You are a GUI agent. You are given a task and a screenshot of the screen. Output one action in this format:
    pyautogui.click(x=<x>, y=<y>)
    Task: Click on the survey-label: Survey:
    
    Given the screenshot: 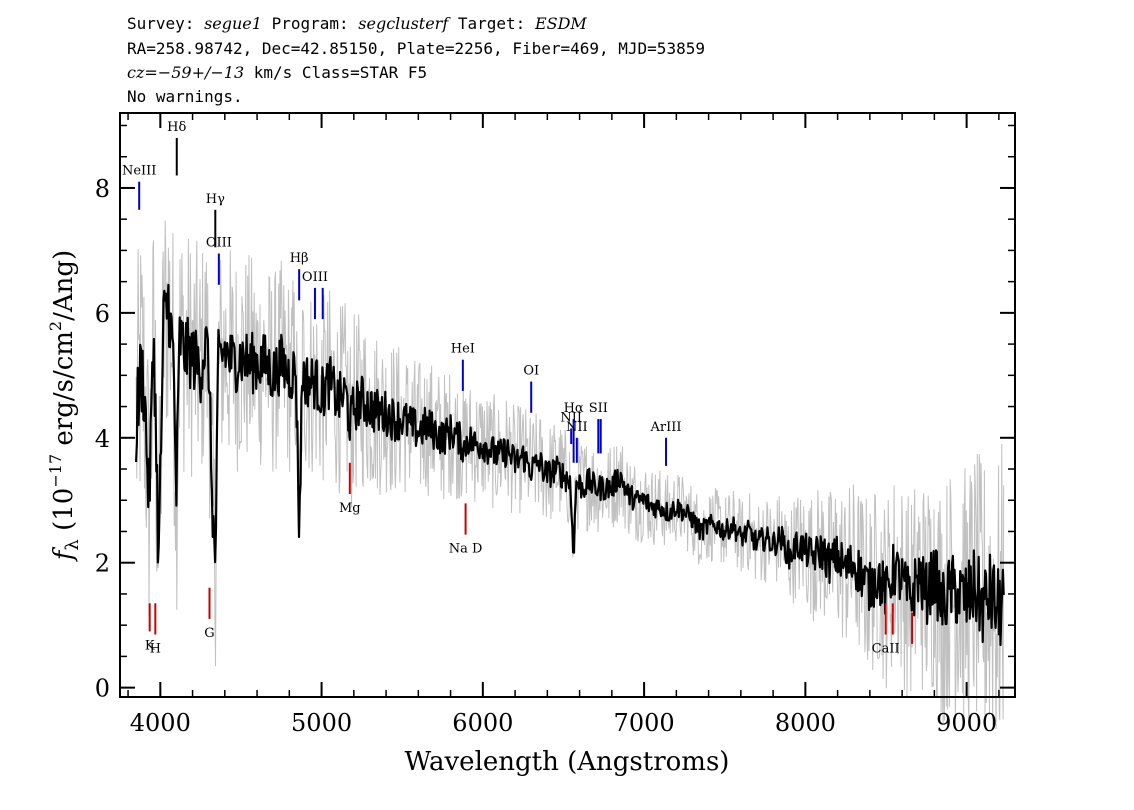 What is the action you would take?
    pyautogui.click(x=165, y=23)
    